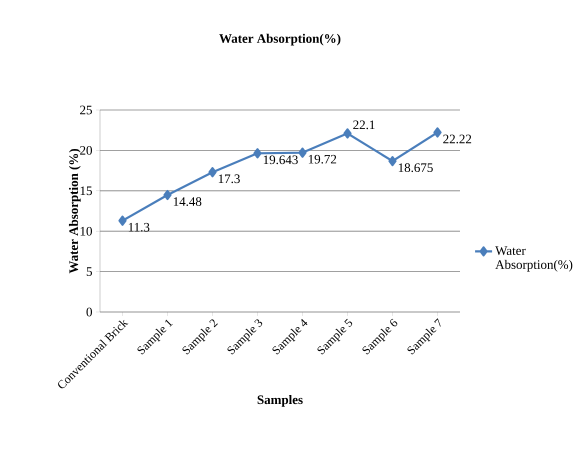 The image size is (575, 475). What do you see at coordinates (86, 110) in the screenshot?
I see `y-tick-label: 25` at bounding box center [86, 110].